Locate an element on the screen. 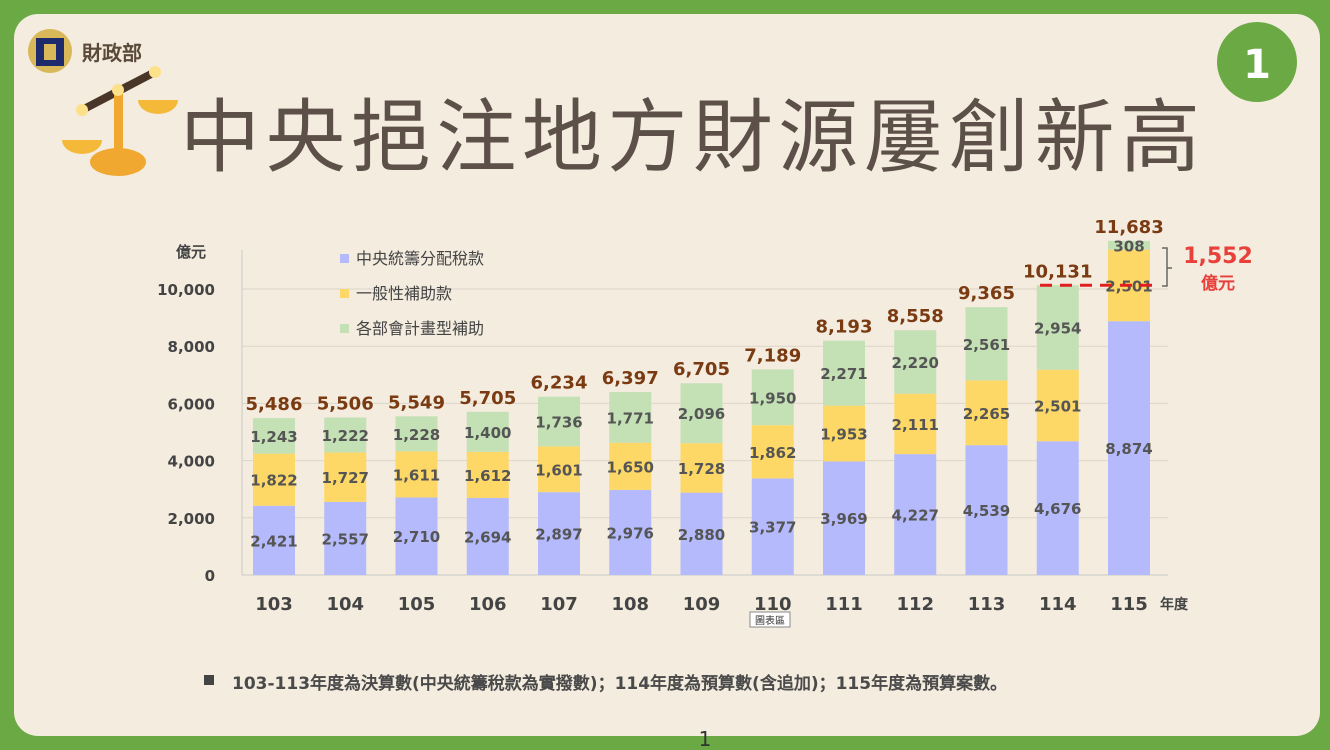 This screenshot has height=750, width=1330. data-label: 308 is located at coordinates (1128, 246).